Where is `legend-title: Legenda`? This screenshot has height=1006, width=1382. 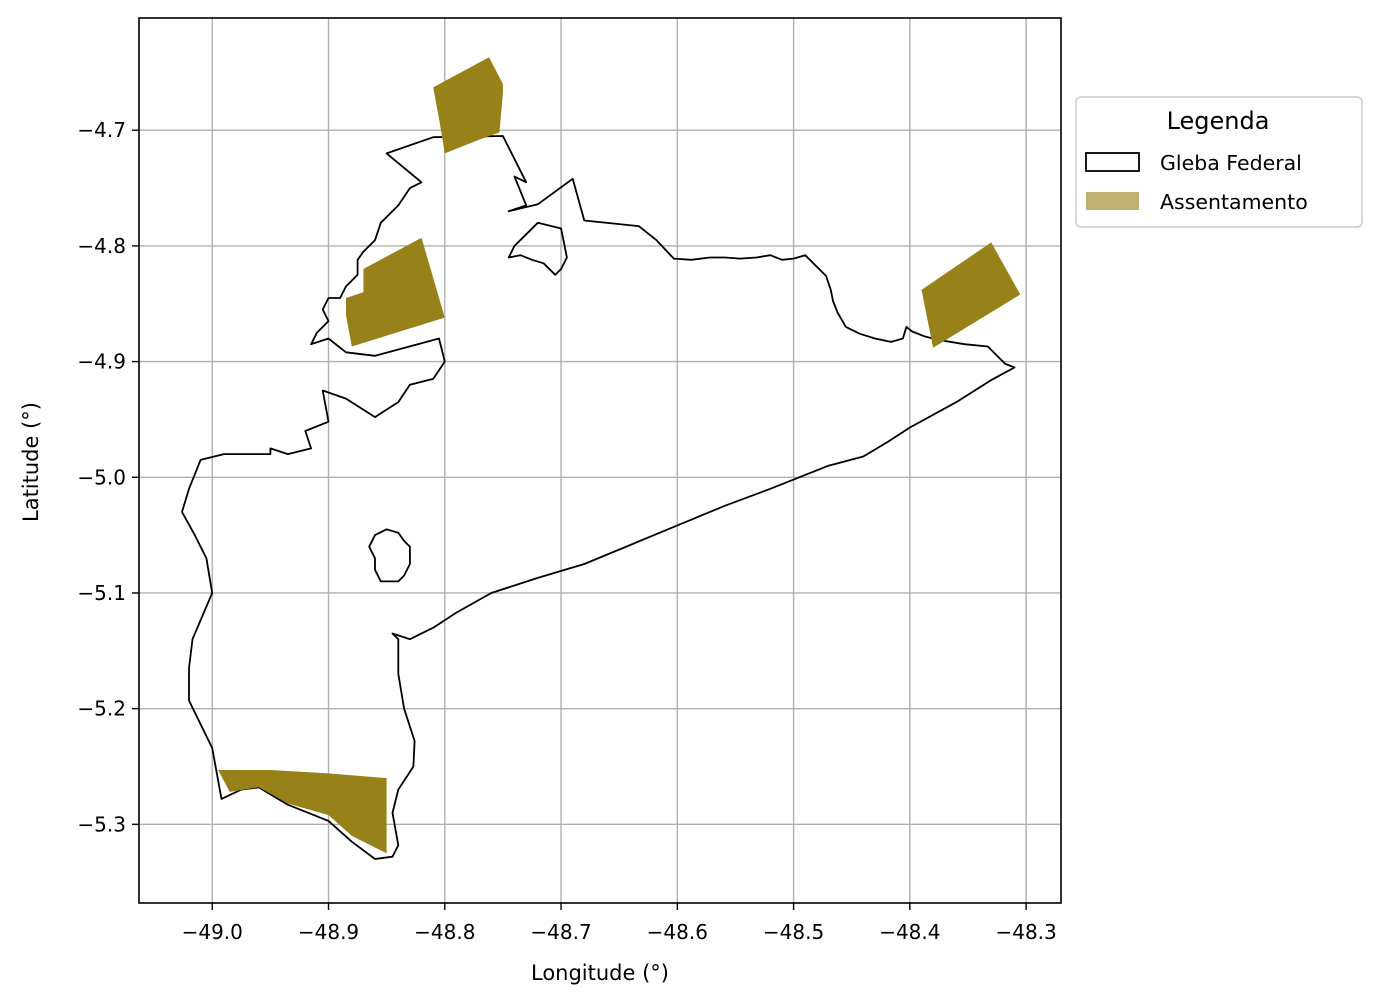 legend-title: Legenda is located at coordinates (1218, 121).